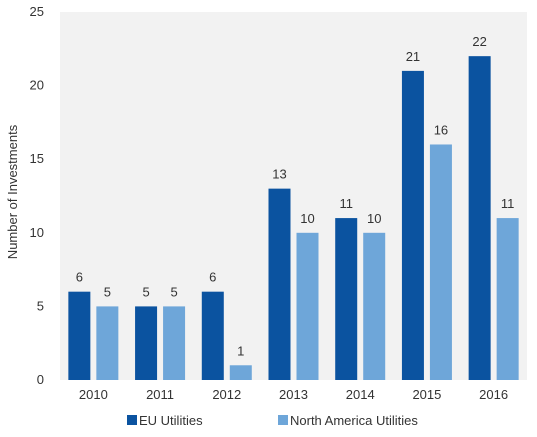  I want to click on bar-north-america-utilities-2013, so click(307, 306).